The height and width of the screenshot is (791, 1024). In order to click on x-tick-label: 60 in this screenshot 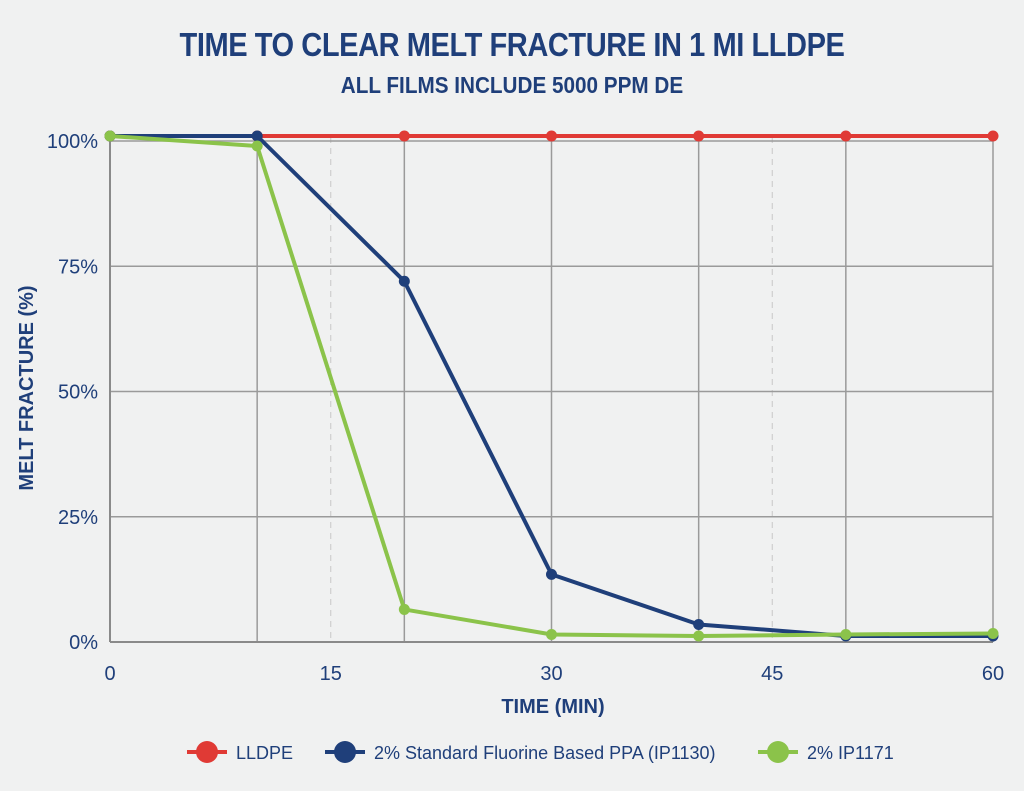, I will do `click(993, 674)`.